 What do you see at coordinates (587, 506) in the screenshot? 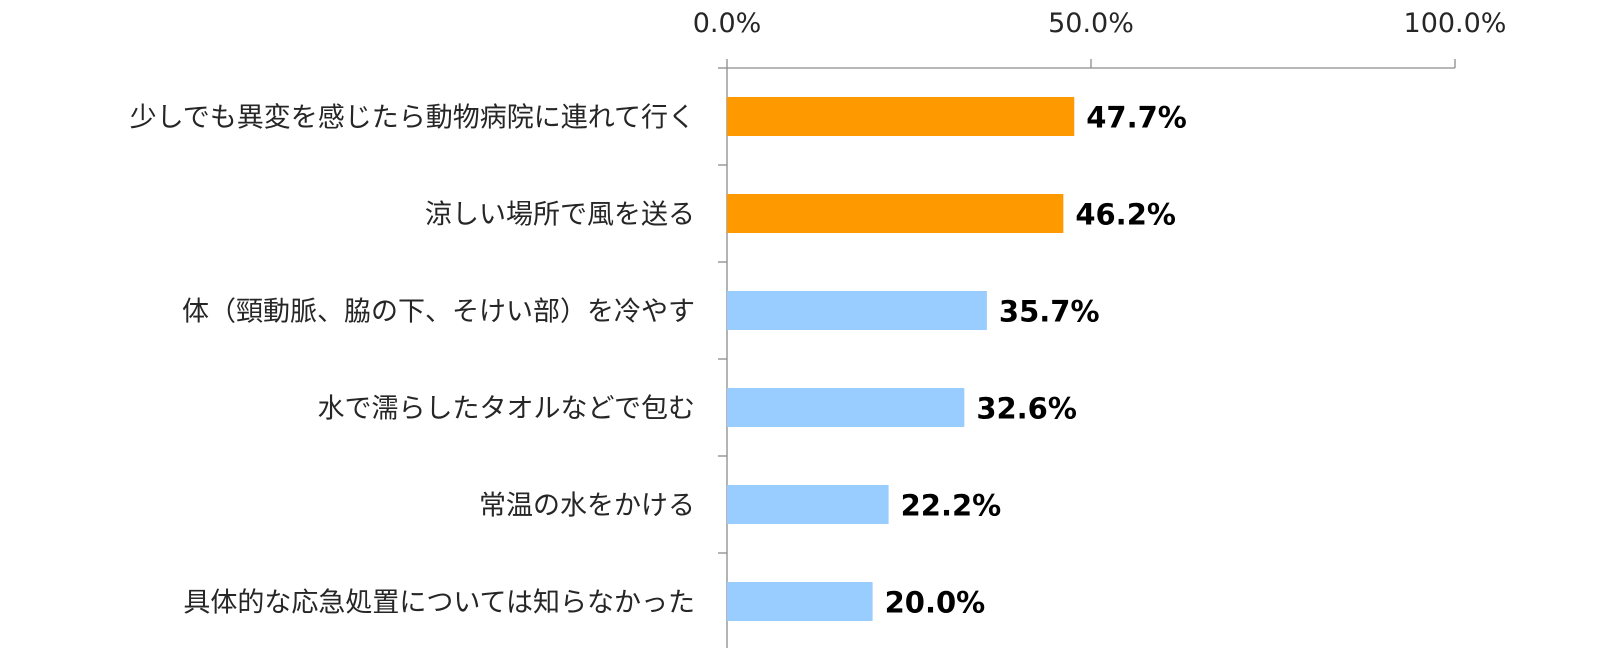
I see `category-label: 常温の水をかける` at bounding box center [587, 506].